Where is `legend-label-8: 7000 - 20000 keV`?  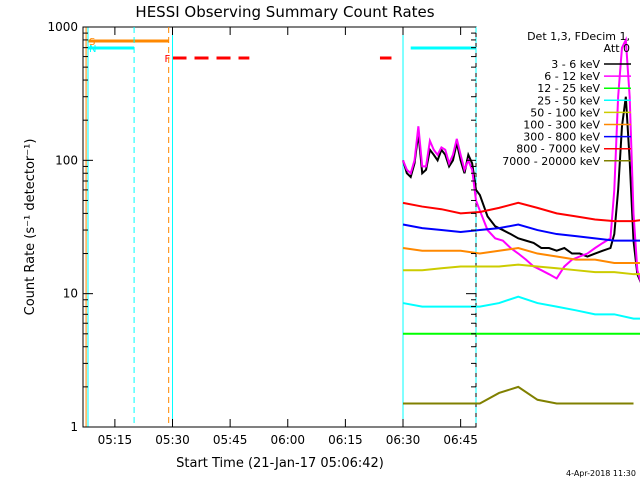
legend-label-8: 7000 - 20000 keV is located at coordinates (551, 161).